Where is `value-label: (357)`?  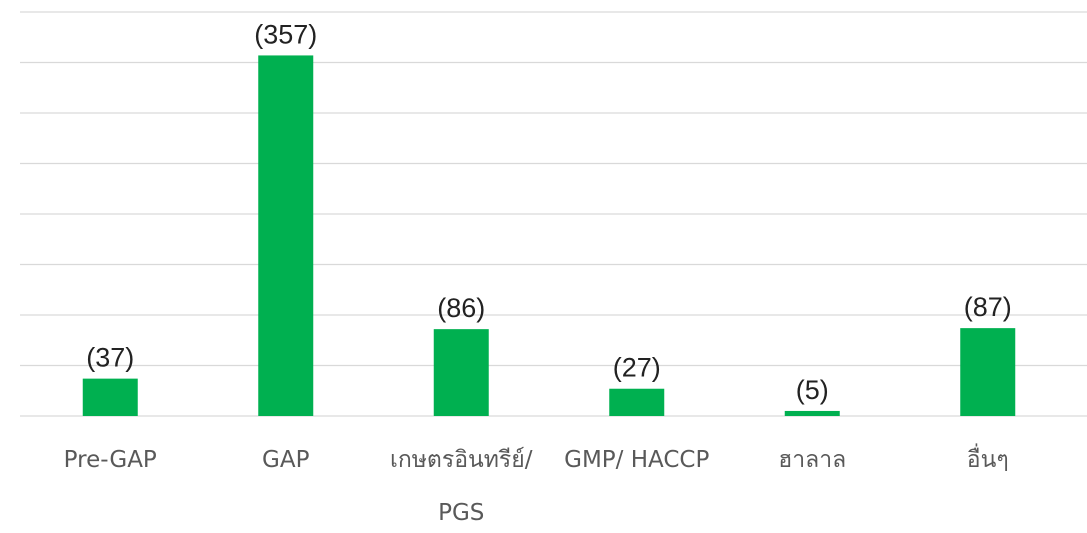
value-label: (357) is located at coordinates (285, 34).